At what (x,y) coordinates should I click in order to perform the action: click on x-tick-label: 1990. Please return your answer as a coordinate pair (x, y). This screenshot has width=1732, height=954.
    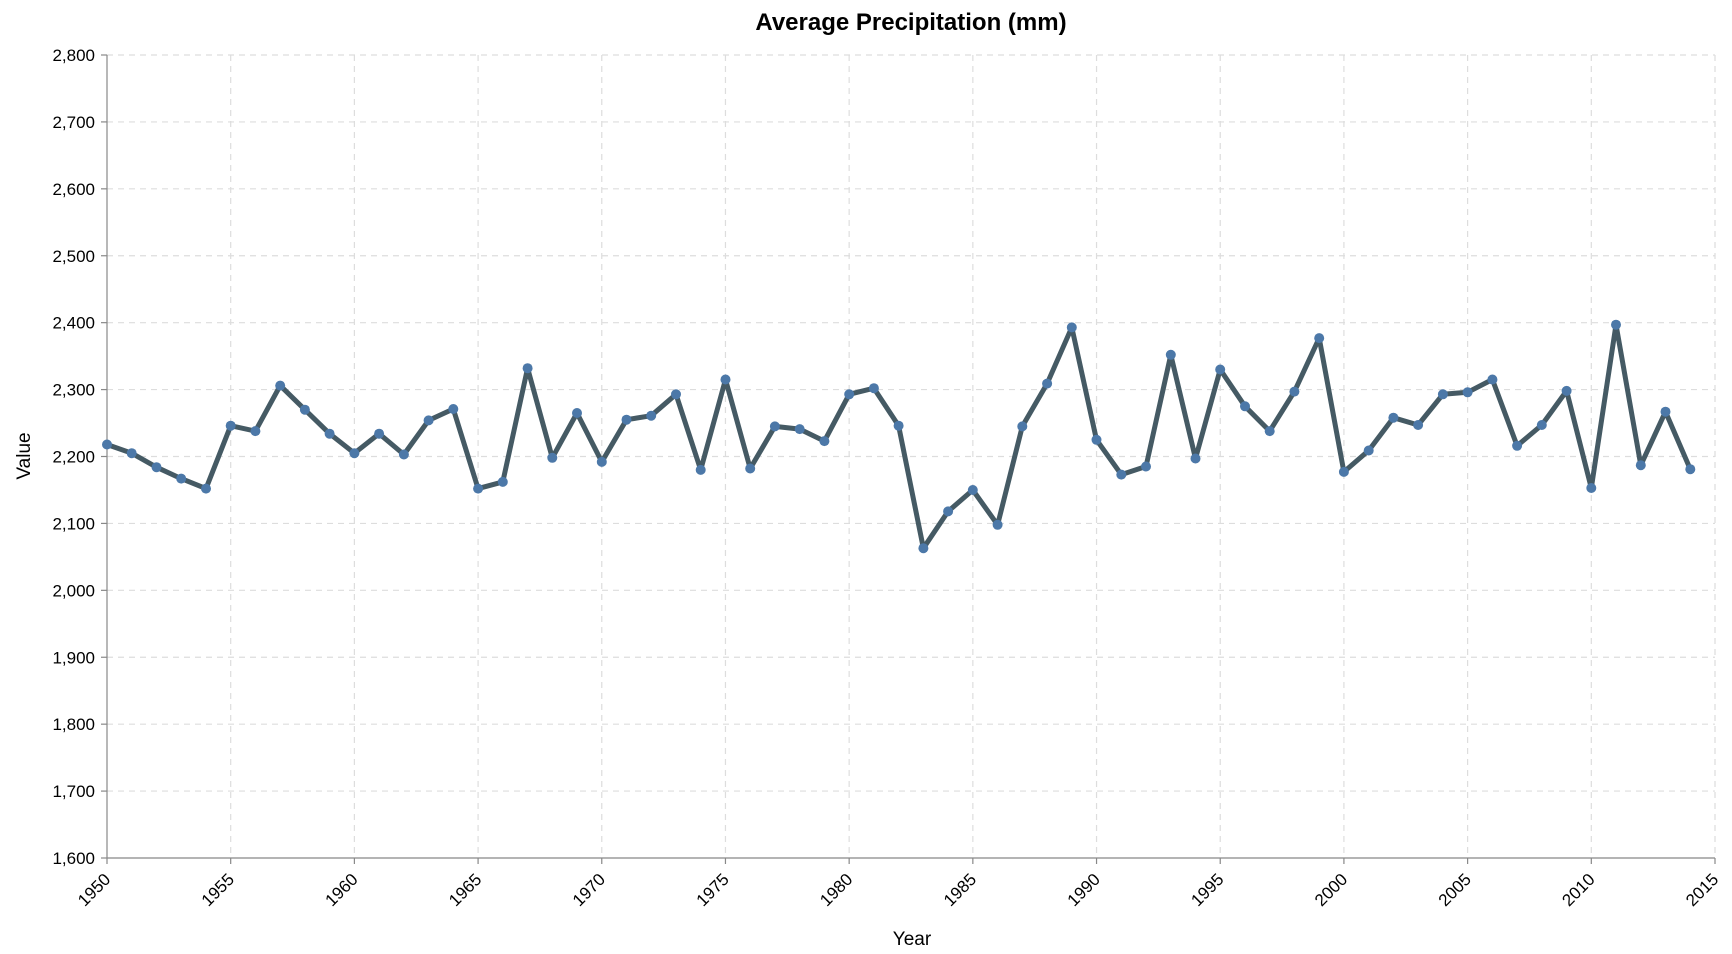
    Looking at the image, I should click on (1084, 890).